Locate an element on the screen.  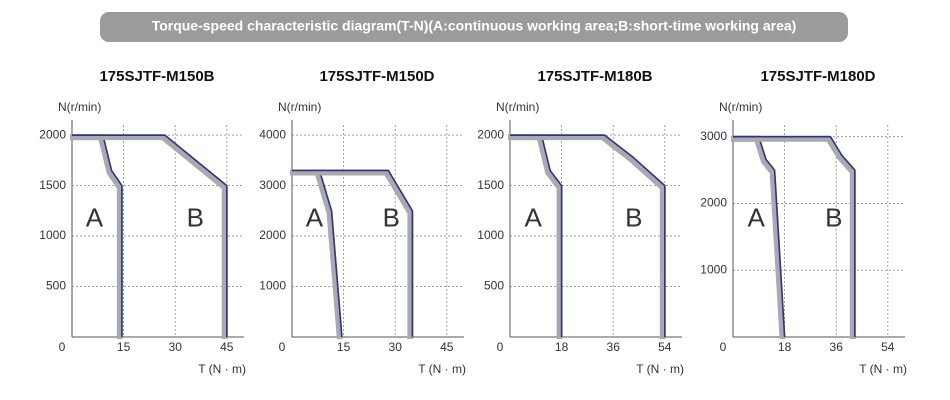
chart-title: 175SJTF-M150D is located at coordinates (376, 76).